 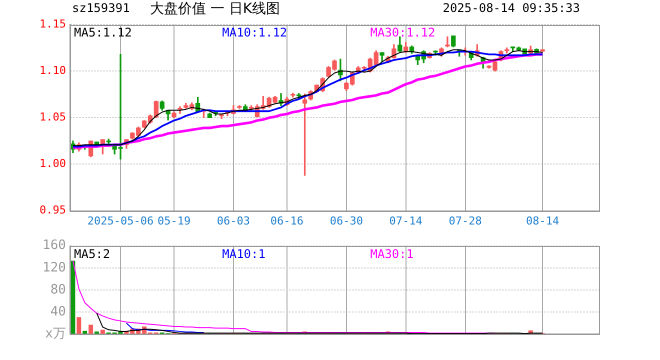 What do you see at coordinates (53, 210) in the screenshot?
I see `y-tick-label: 0.95` at bounding box center [53, 210].